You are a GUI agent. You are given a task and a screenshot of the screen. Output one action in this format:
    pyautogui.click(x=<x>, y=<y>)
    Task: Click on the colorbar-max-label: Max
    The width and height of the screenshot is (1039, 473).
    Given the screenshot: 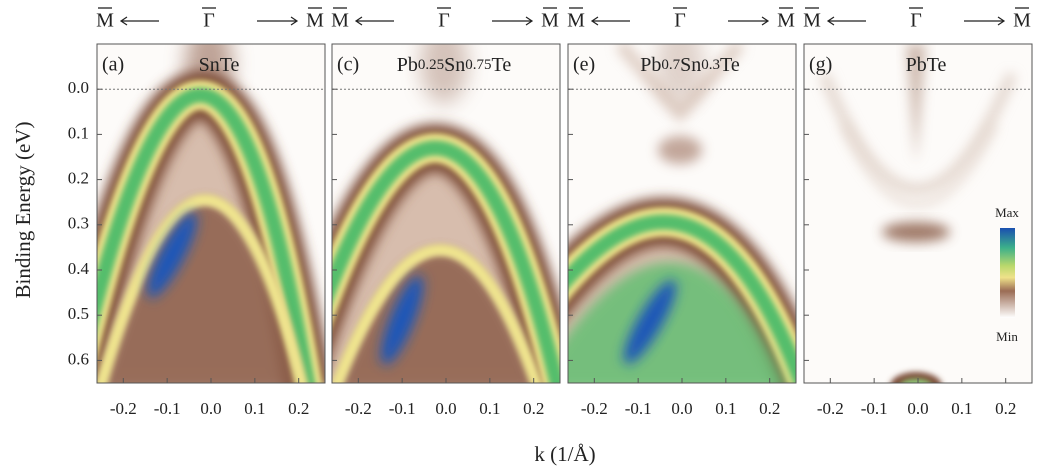 What is the action you would take?
    pyautogui.click(x=1007, y=212)
    